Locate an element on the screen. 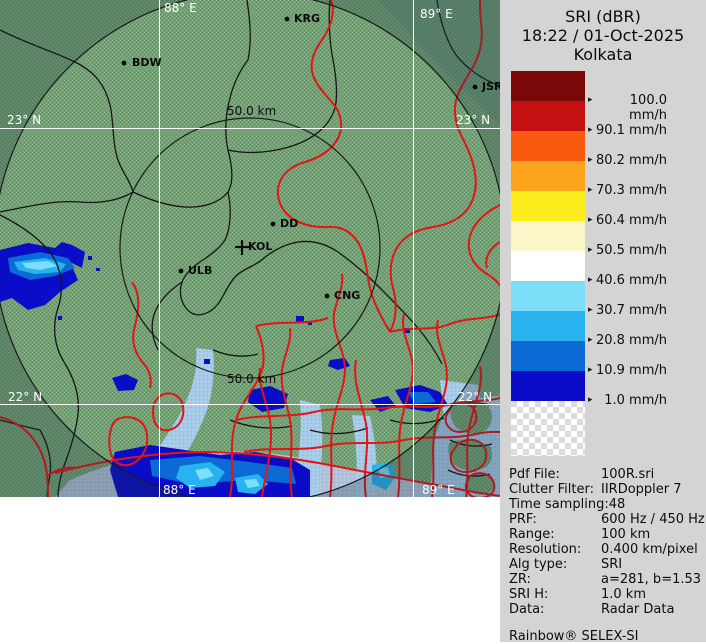  corner-shade is located at coordinates (440, 62).